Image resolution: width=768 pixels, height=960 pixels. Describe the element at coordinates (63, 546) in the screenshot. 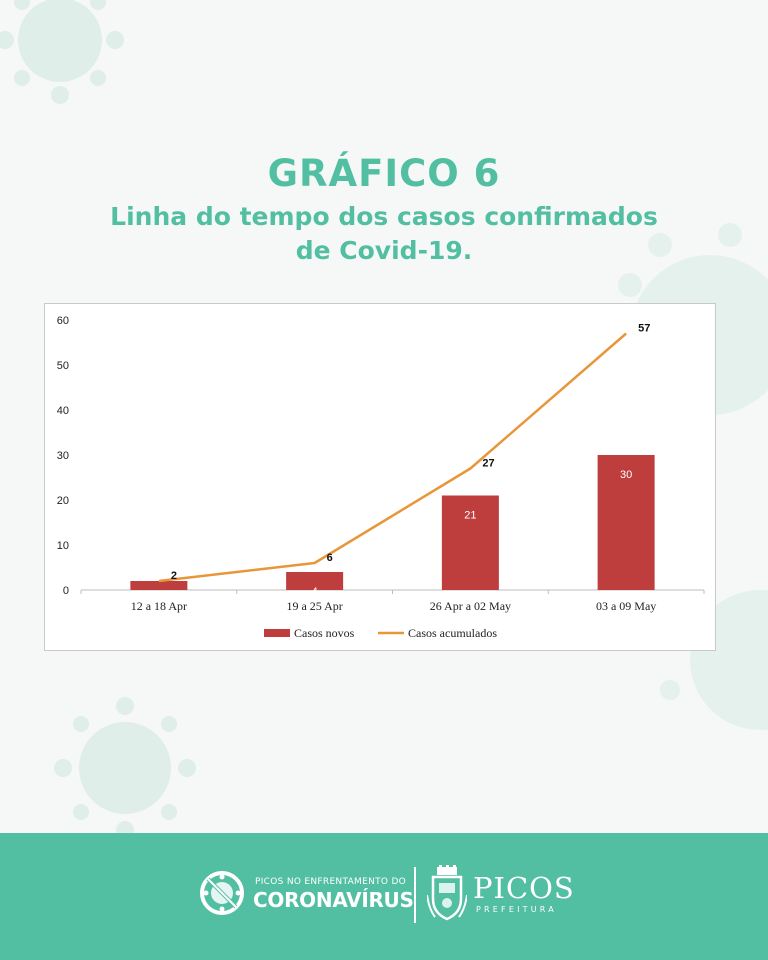

I see `y-tick-label: 10` at that location.